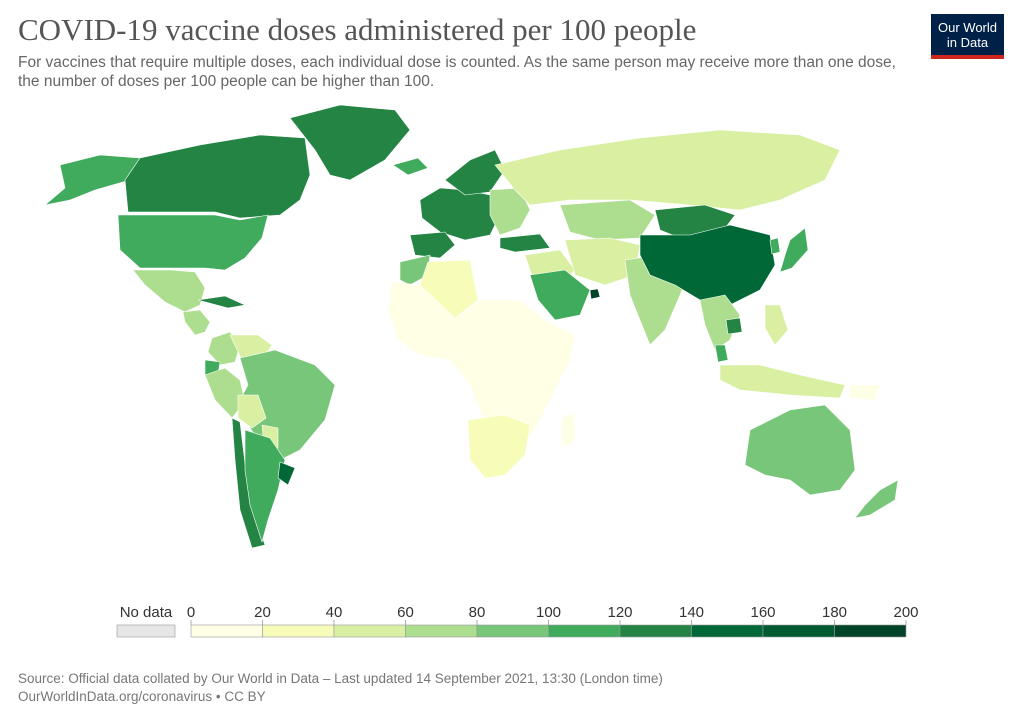  I want to click on country-central-america: Central America, so click(196, 322).